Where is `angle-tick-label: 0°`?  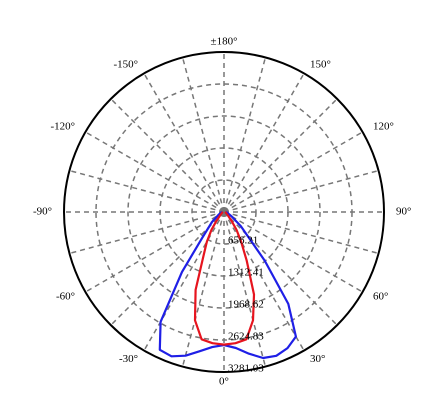 angle-tick-label: 0° is located at coordinates (224, 382).